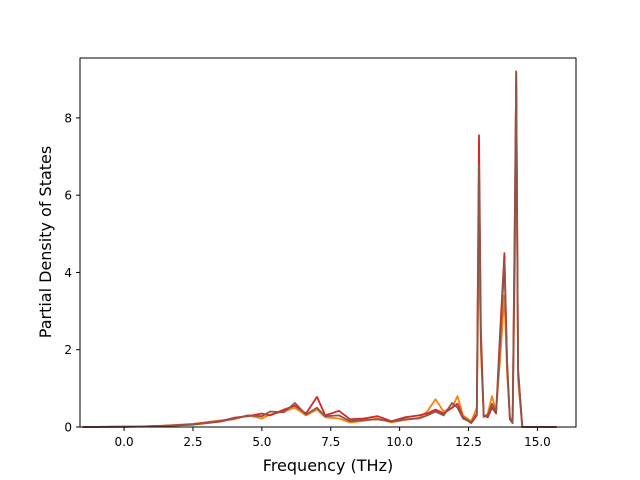  I want to click on x-tick-label: 2.5, so click(192, 442).